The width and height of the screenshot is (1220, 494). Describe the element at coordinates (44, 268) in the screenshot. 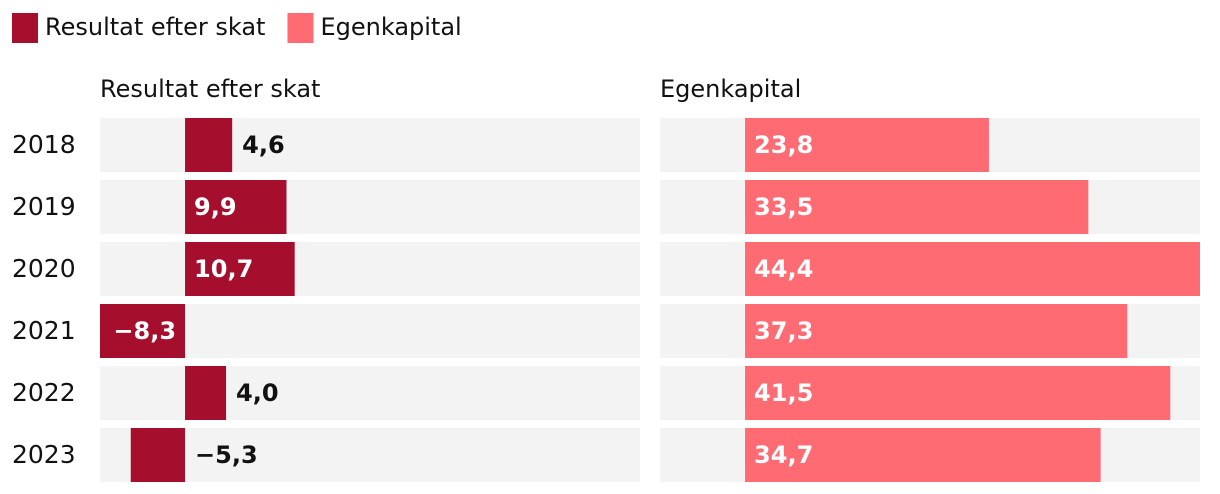

I see `y-tick-label: 2020` at that location.